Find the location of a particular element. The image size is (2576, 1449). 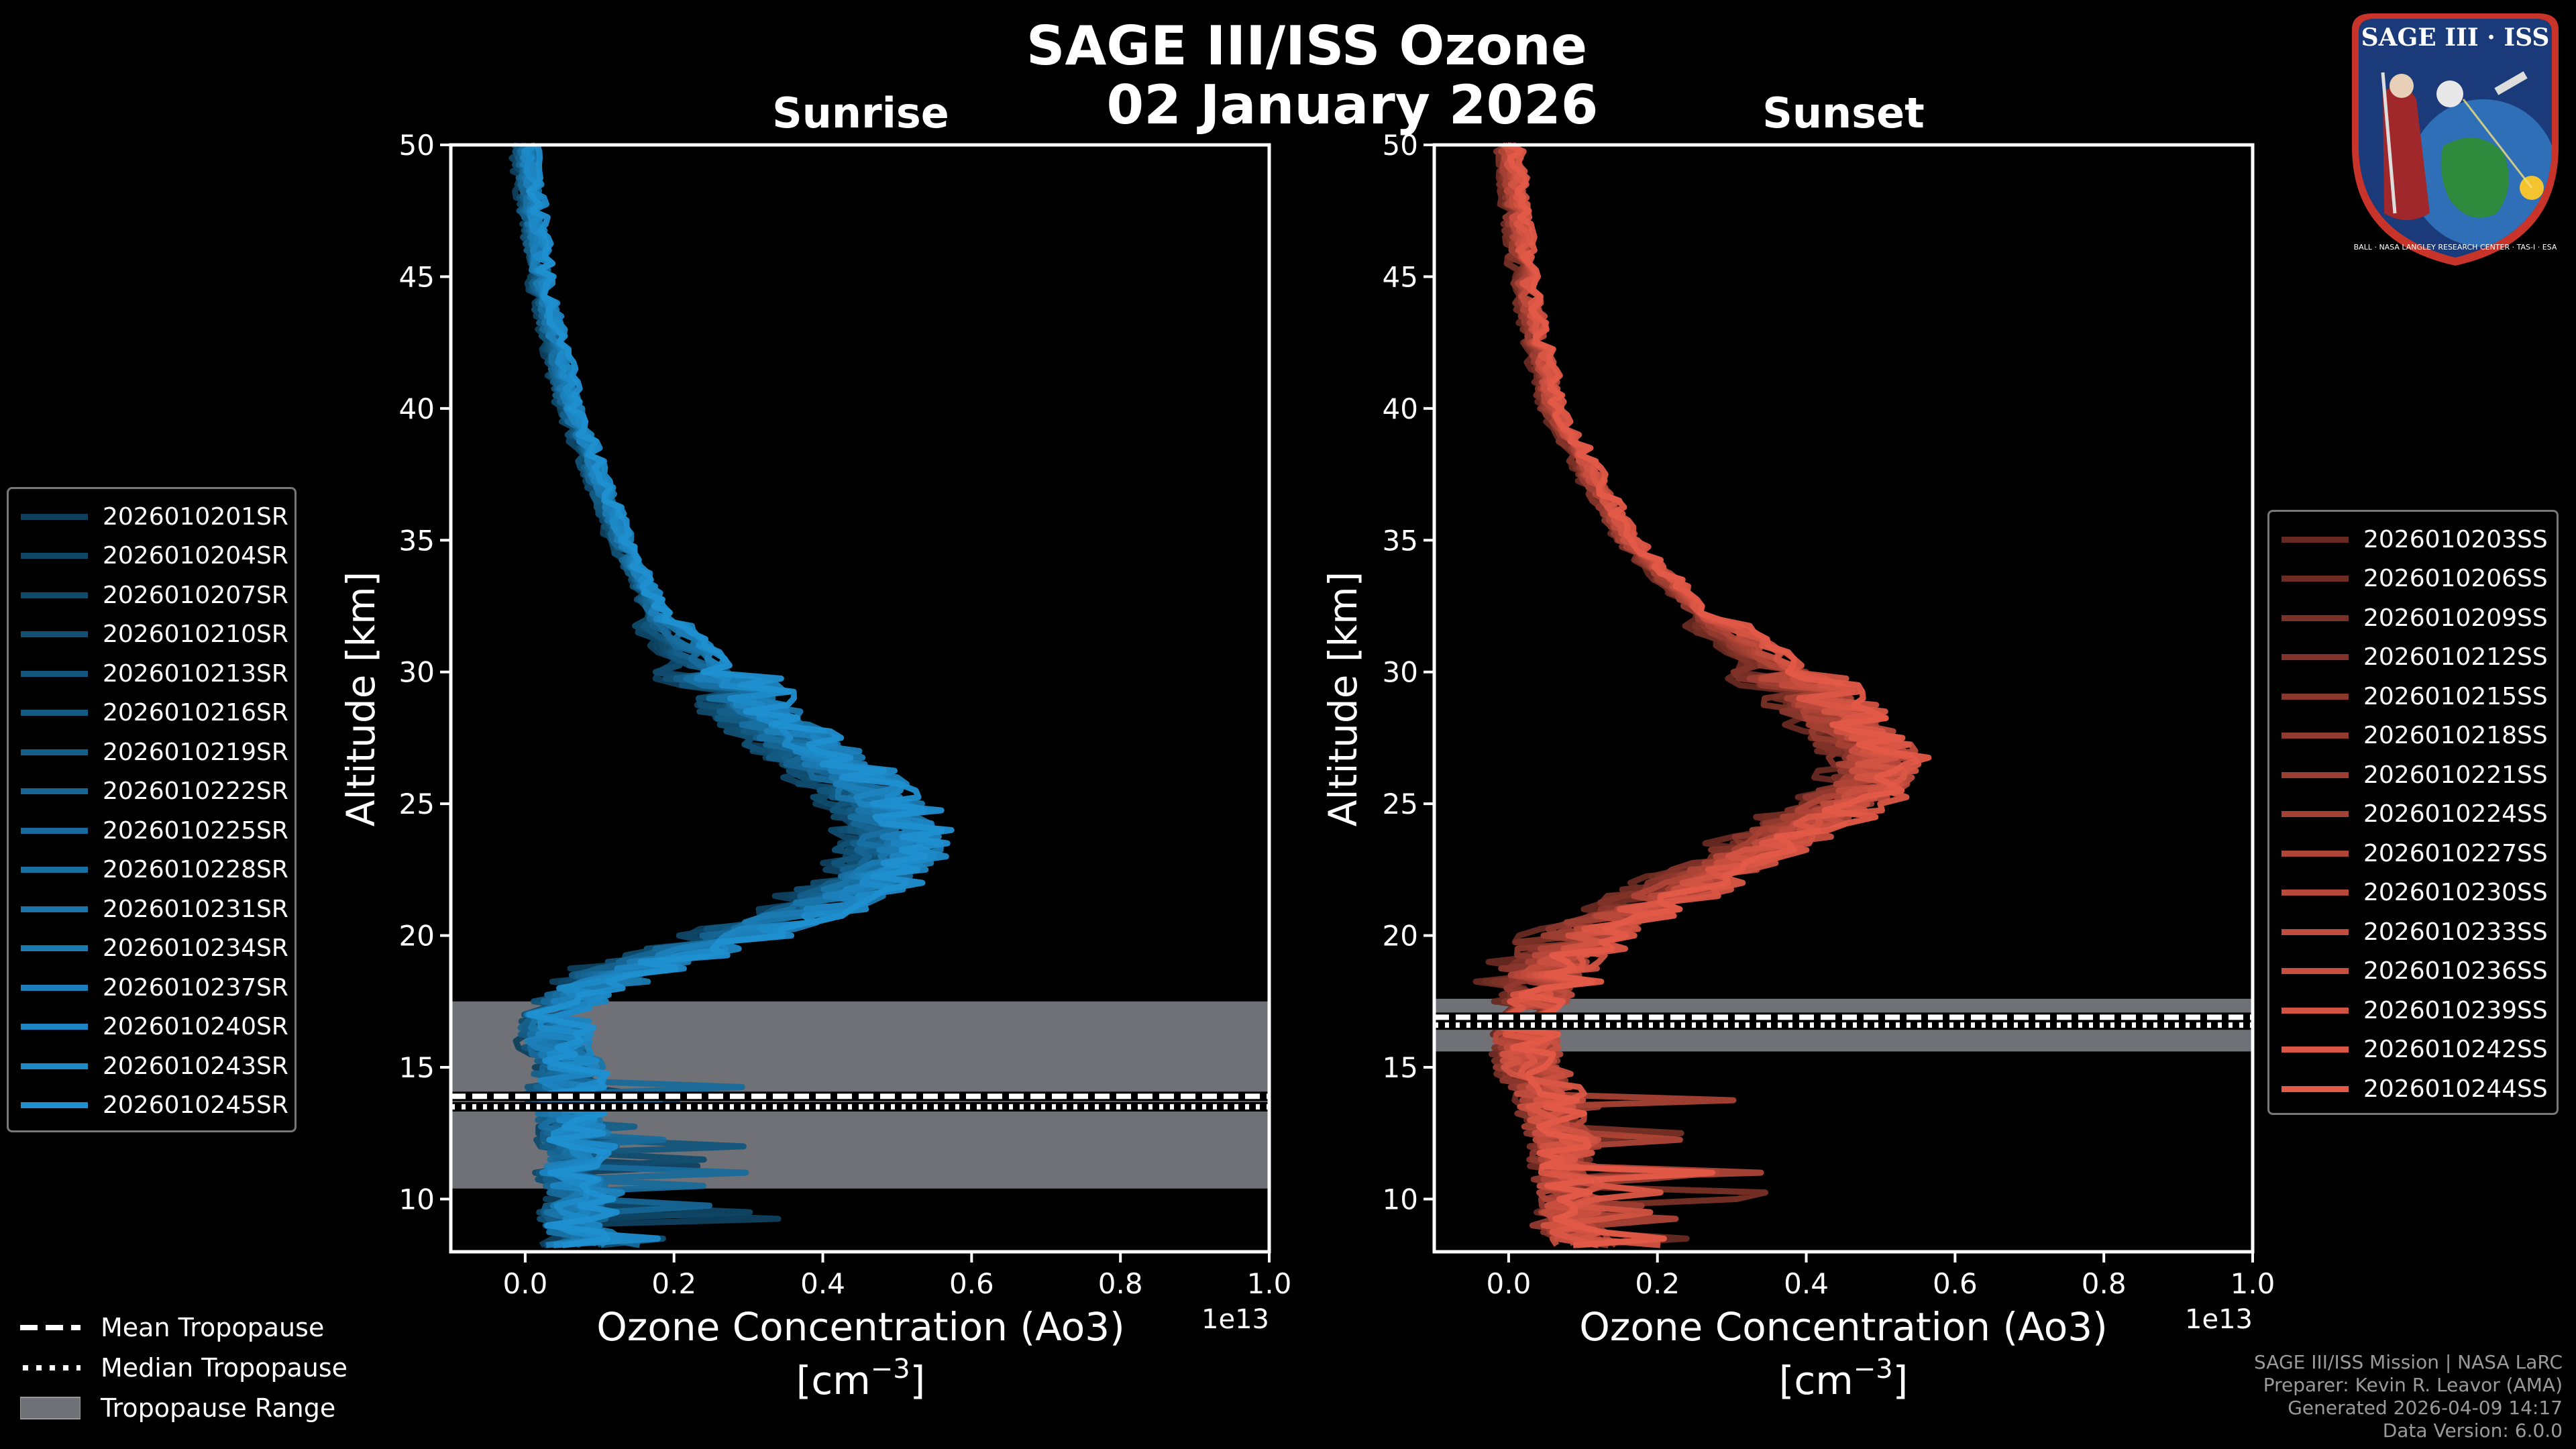

sunrise-y-tick-label: 20 is located at coordinates (417, 936).